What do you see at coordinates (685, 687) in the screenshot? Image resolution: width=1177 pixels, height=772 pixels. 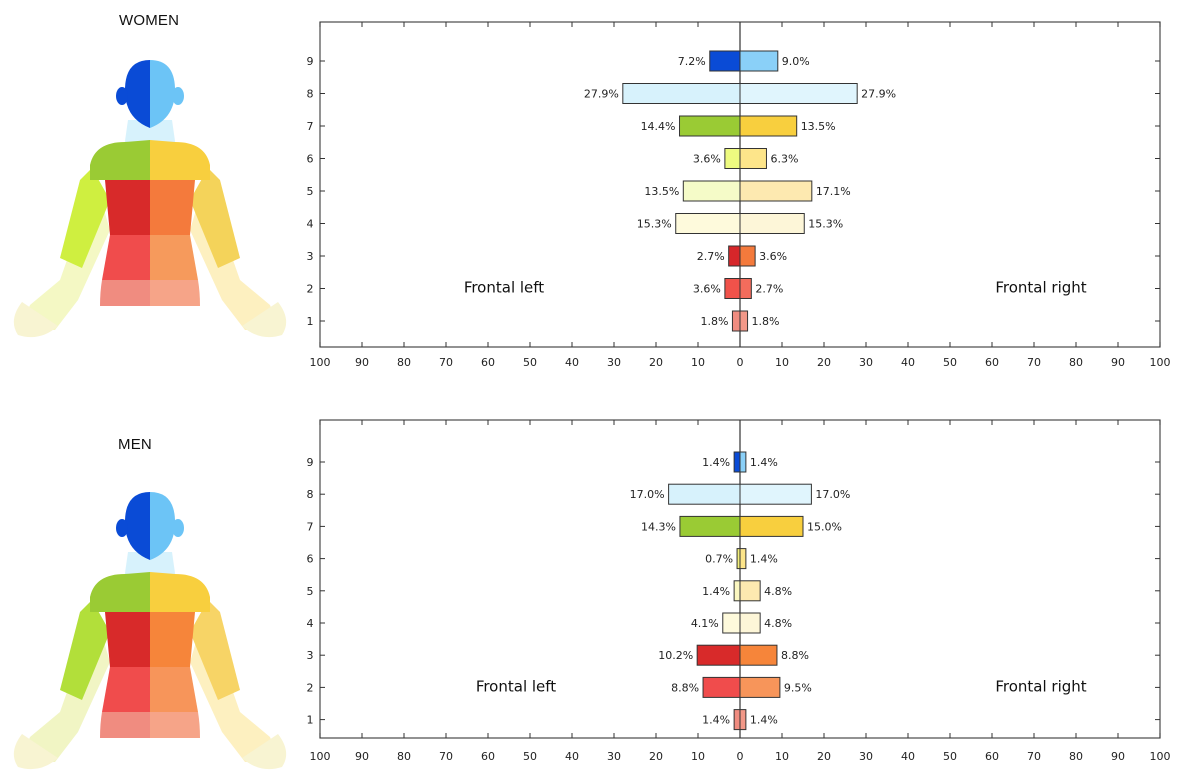 I see `data-label-left: 8.8%` at bounding box center [685, 687].